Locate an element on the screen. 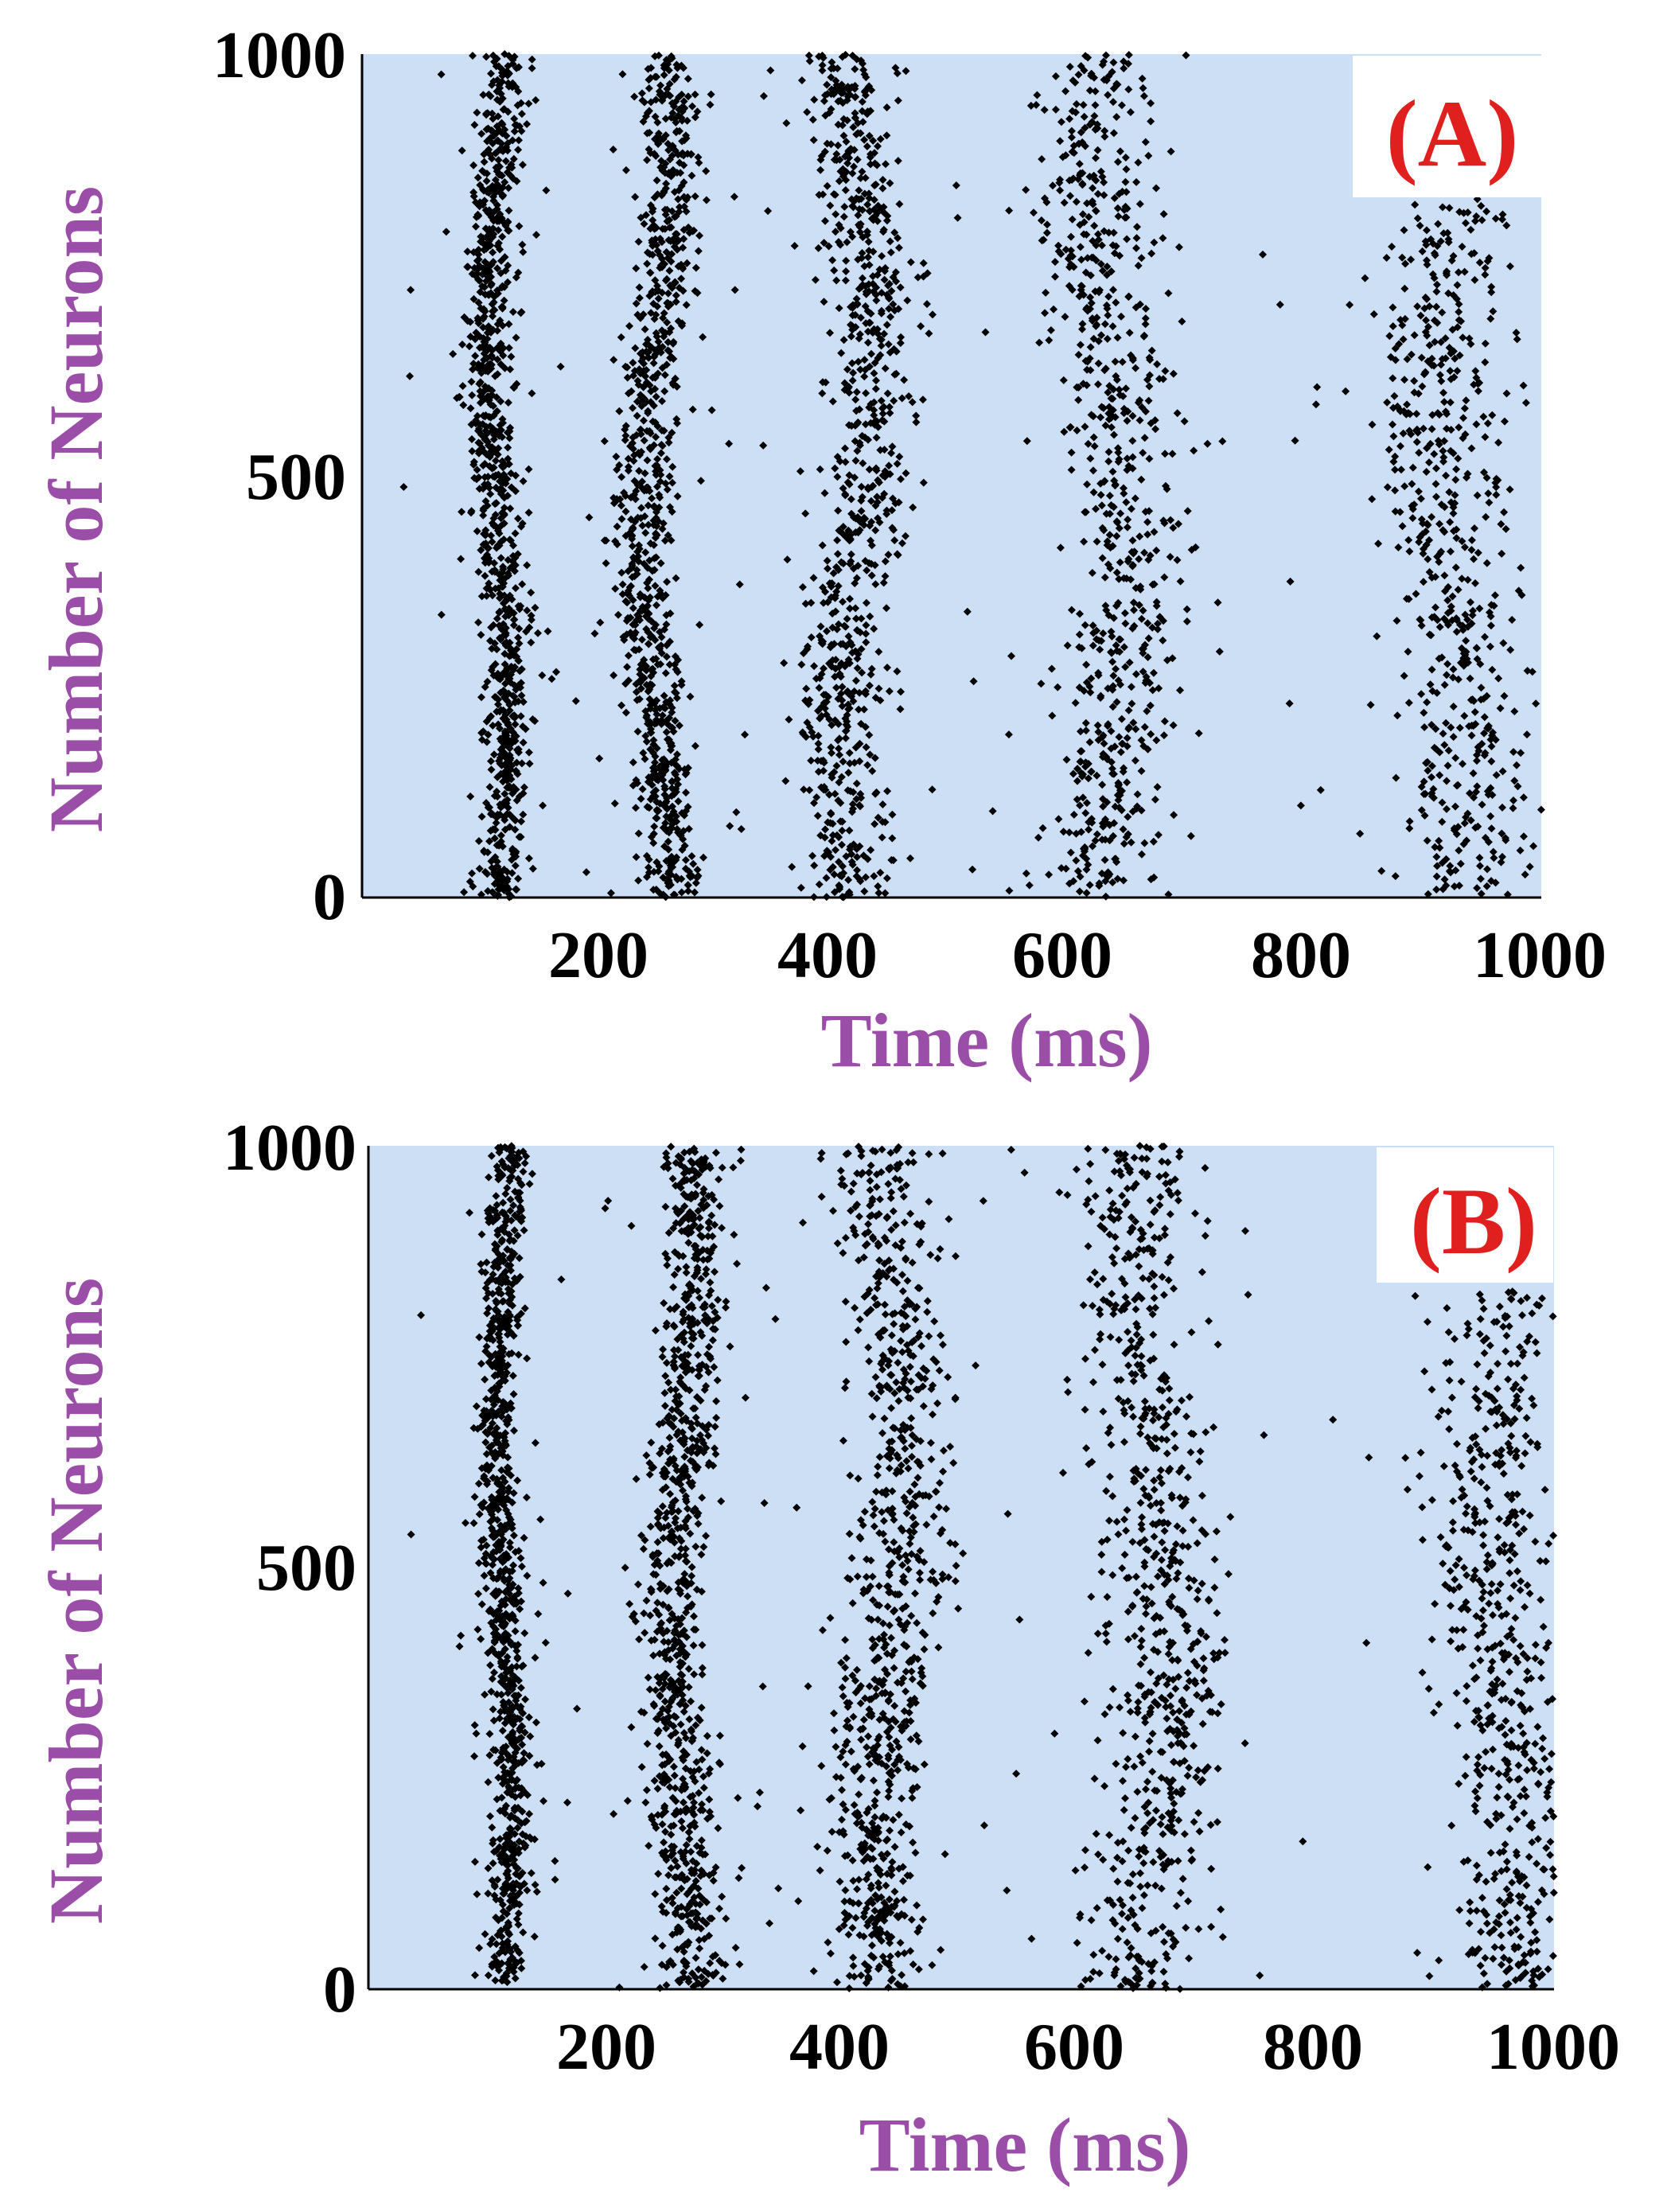 This screenshot has height=2212, width=1667. x-tick-label: 400 is located at coordinates (828, 955).